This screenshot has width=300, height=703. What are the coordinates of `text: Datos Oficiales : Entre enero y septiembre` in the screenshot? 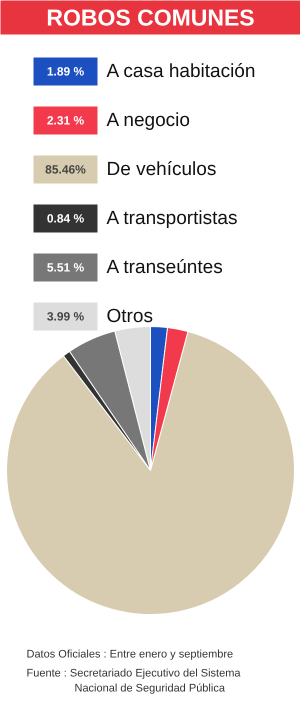 It's located at (130, 654).